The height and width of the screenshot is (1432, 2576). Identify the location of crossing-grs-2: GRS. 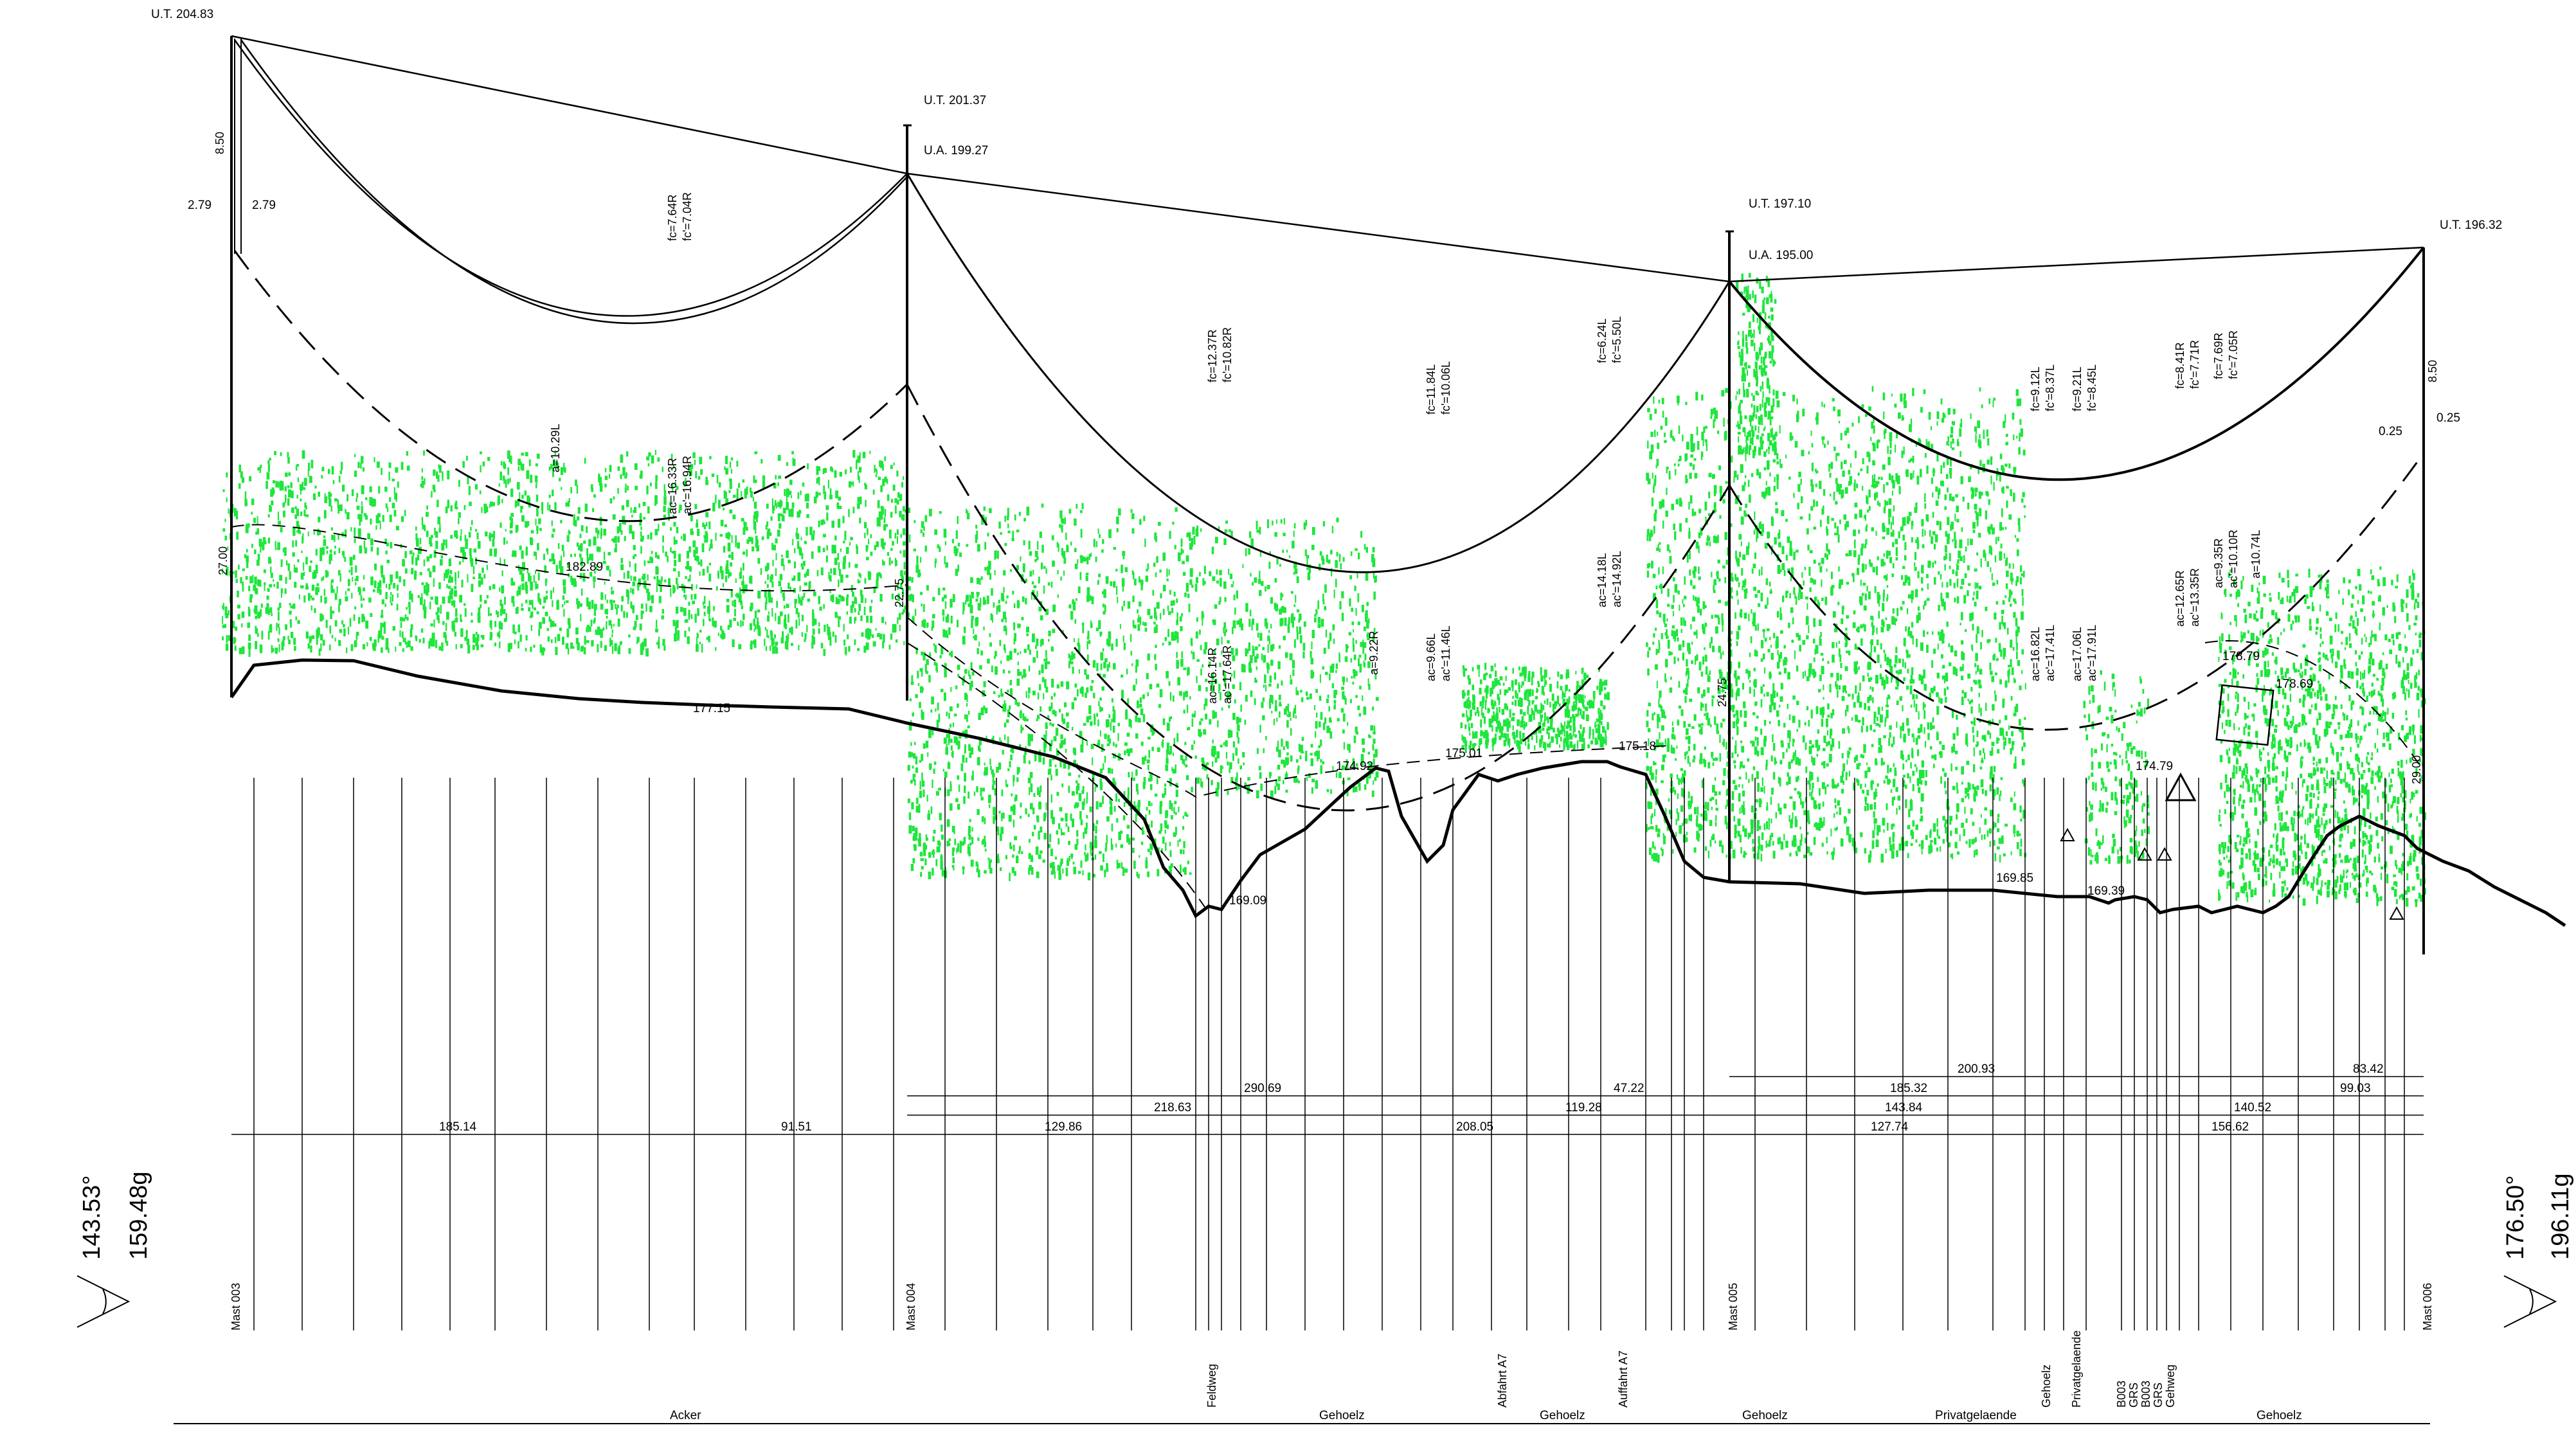
(2158, 1395).